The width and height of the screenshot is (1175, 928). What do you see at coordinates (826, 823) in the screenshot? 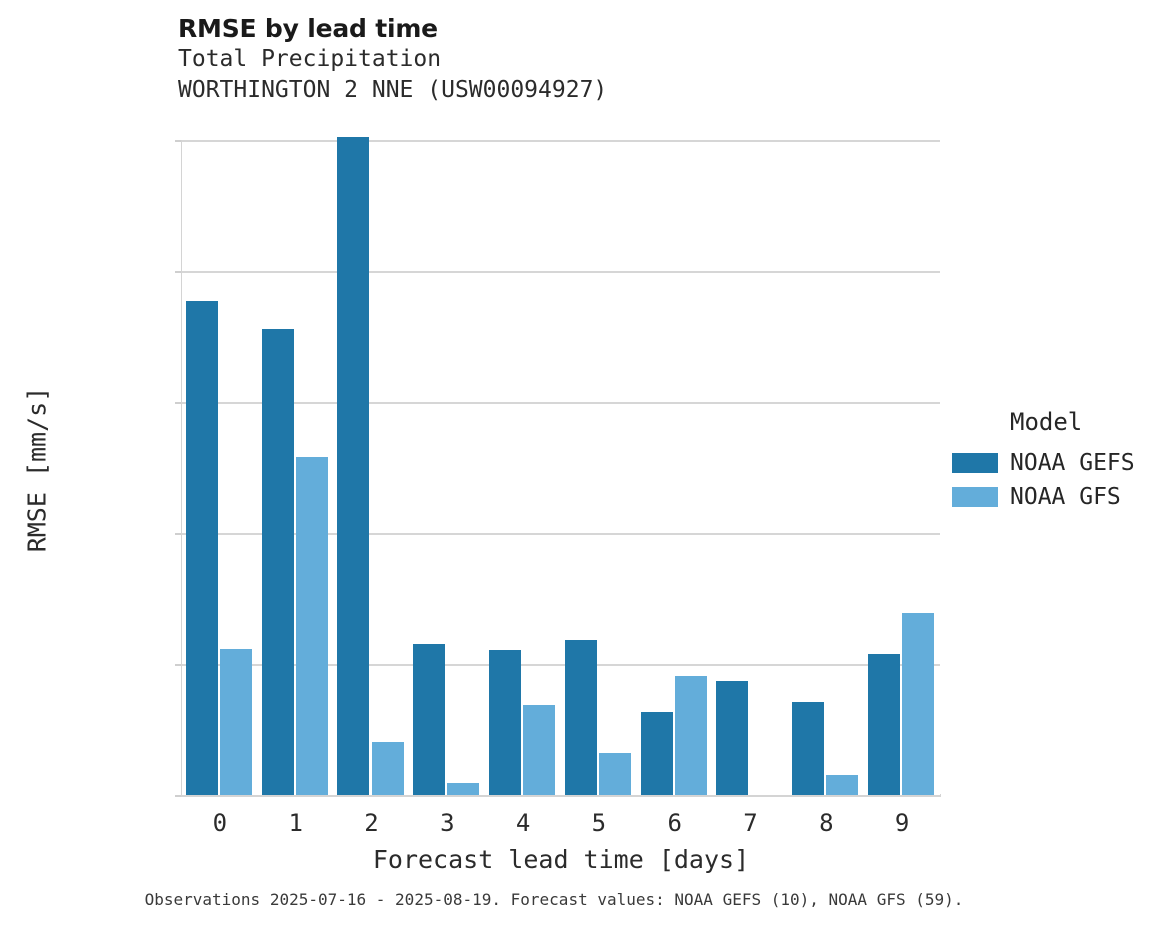
I see `x-axis-tick-label: 8` at bounding box center [826, 823].